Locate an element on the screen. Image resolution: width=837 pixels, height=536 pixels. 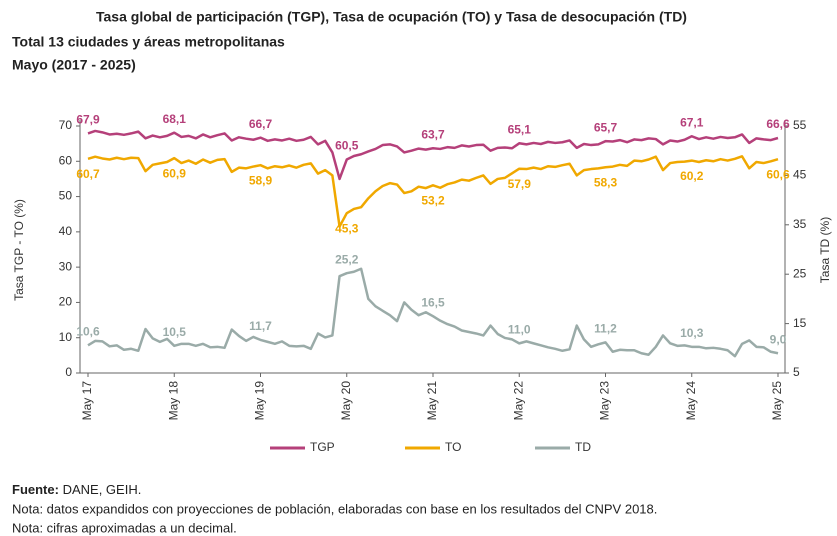
data-label: 10,6 is located at coordinates (88, 332).